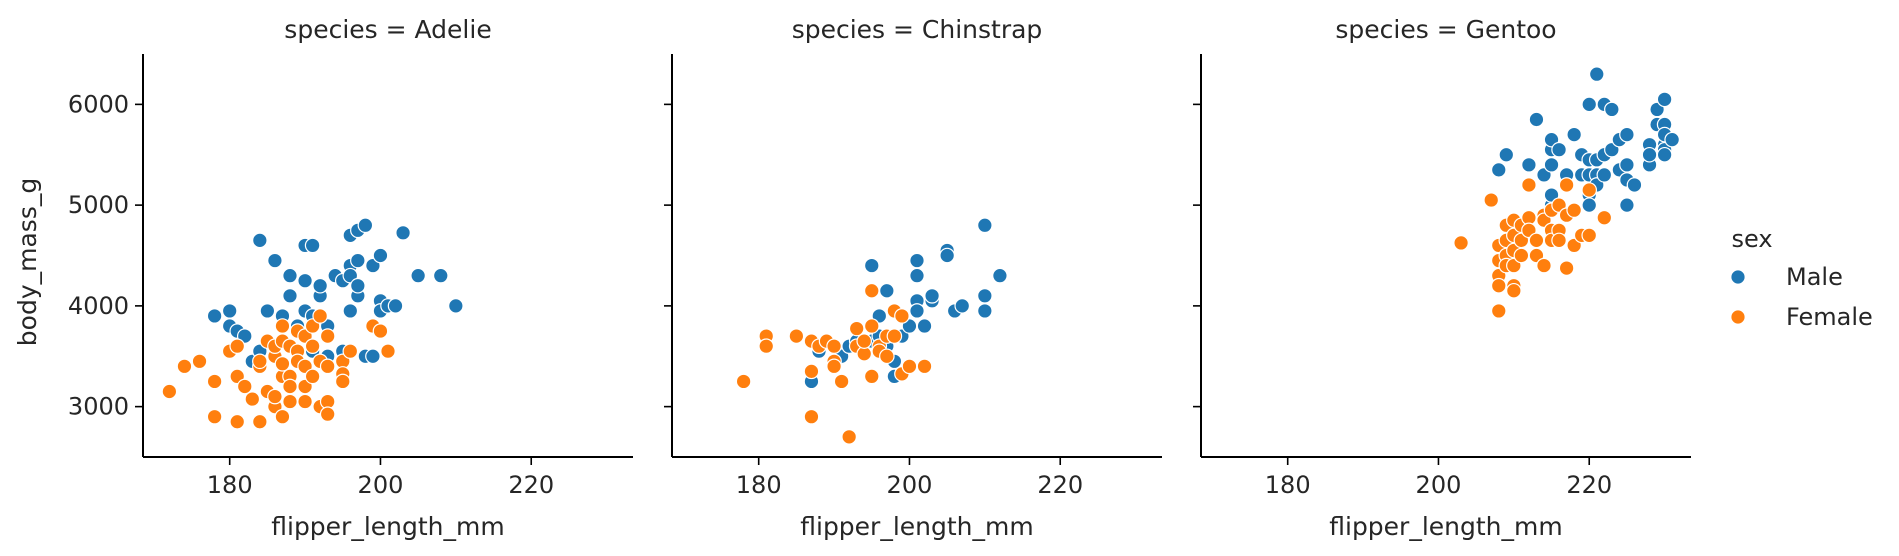  I want to click on legend-label: Female, so click(1829, 317).